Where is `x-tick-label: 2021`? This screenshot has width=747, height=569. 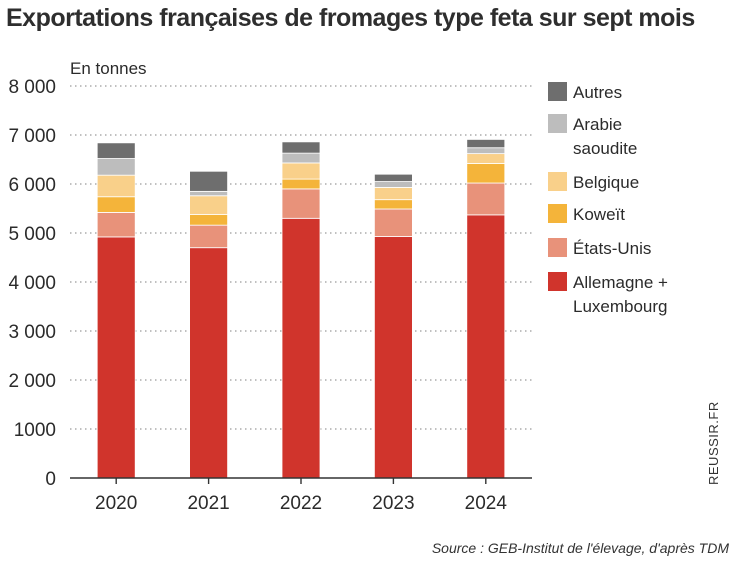
x-tick-label: 2021 is located at coordinates (208, 503).